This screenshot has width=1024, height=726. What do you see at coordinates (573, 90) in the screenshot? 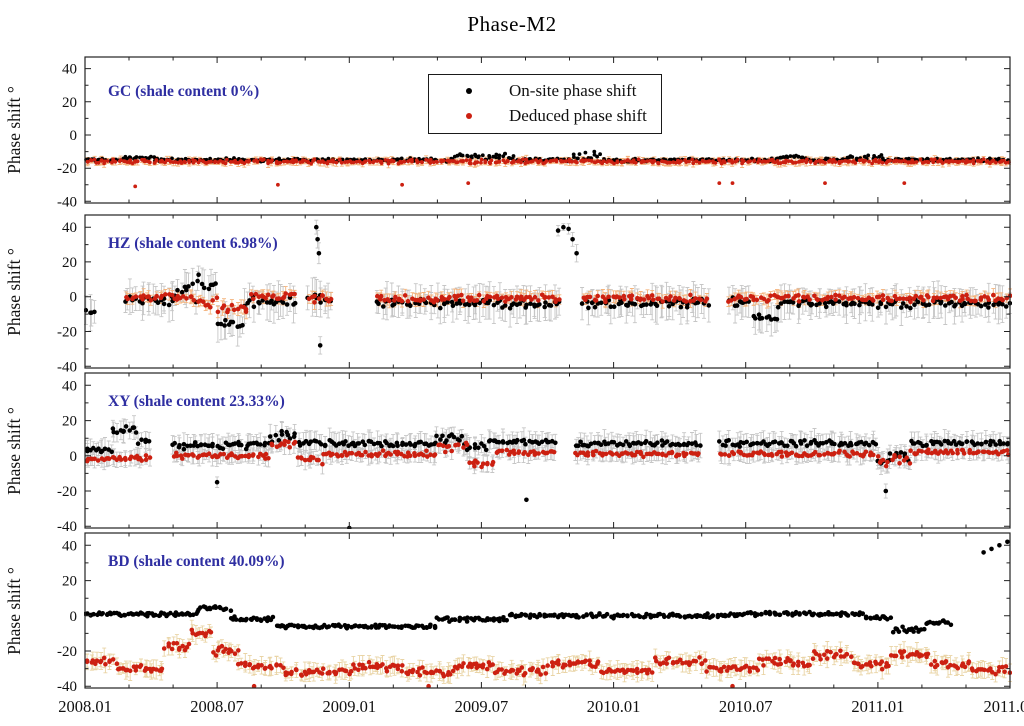
I see `legend-label: On-site phase shift` at bounding box center [573, 90].